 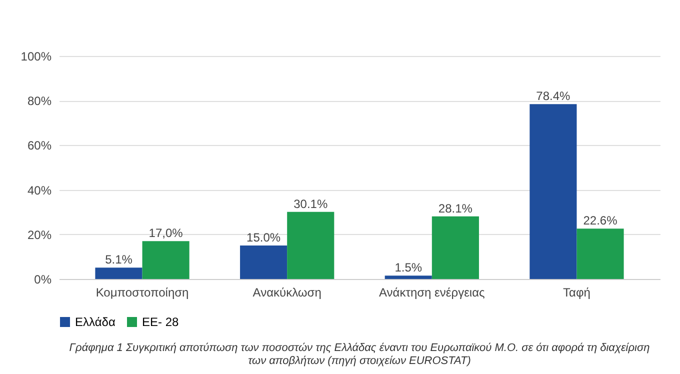 I want to click on data-label: 1.5%, so click(x=408, y=267).